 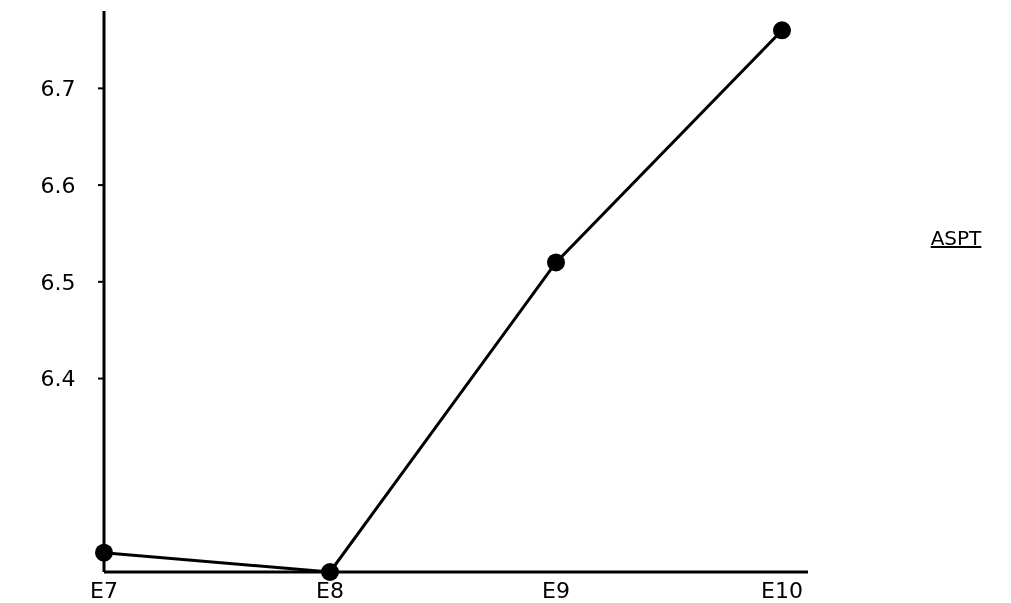 What do you see at coordinates (58, 282) in the screenshot?
I see `y-tick-label: 6.5` at bounding box center [58, 282].